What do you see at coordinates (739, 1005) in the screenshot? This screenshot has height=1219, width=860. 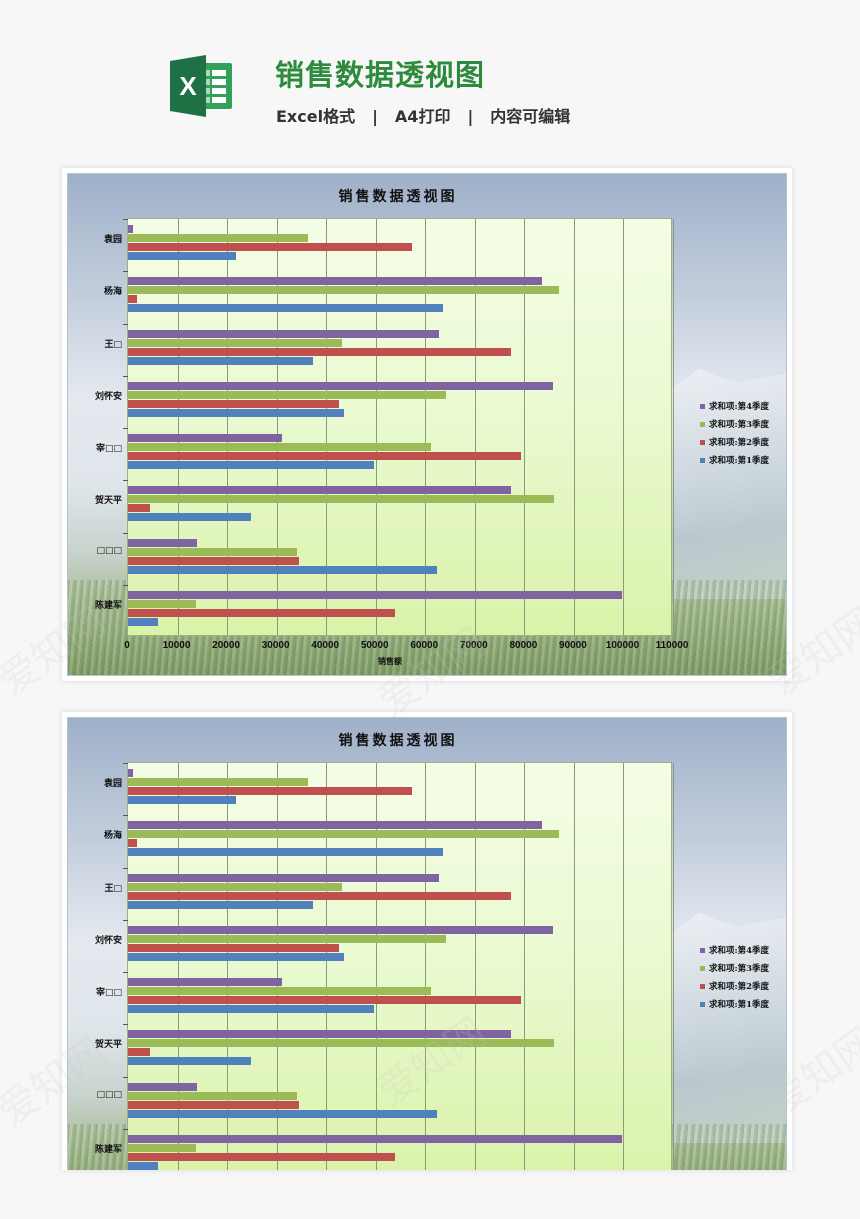 I see `legend-label: 求和项:第1季度` at bounding box center [739, 1005].